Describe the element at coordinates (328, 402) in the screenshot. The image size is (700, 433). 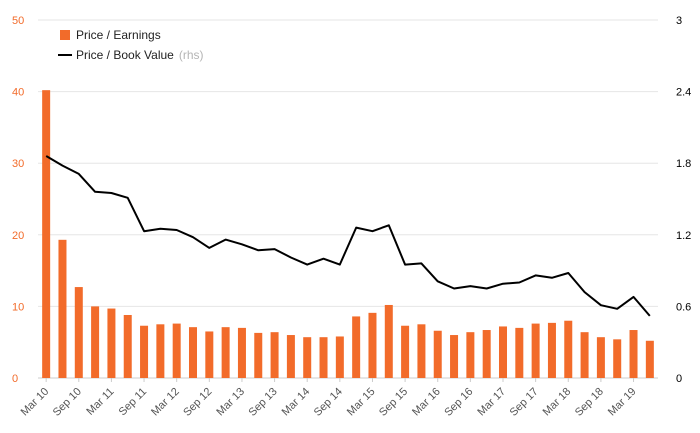
I see `x-tick-label: Sep 14` at that location.